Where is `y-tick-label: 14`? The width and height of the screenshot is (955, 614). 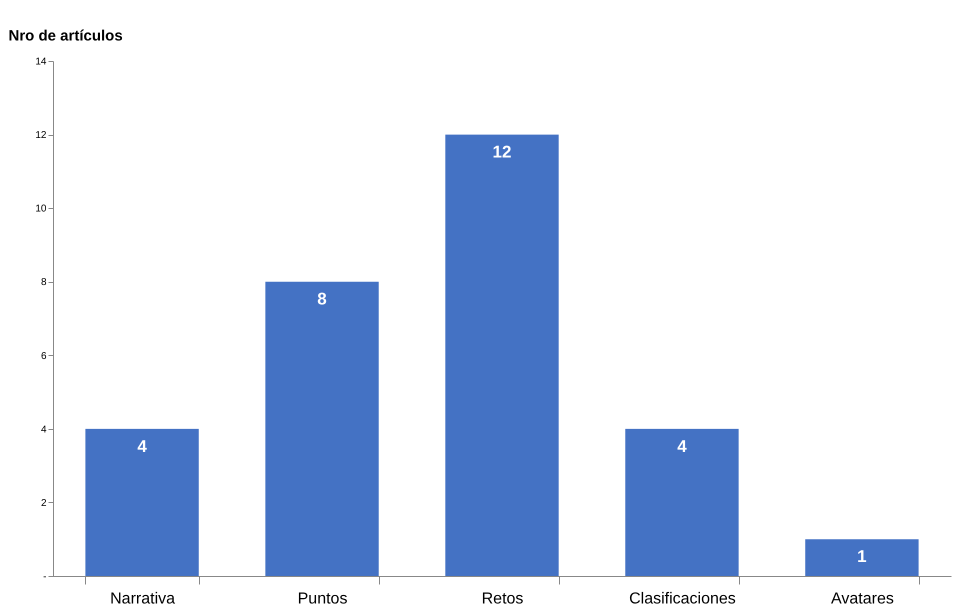
y-tick-label: 14 is located at coordinates (41, 62).